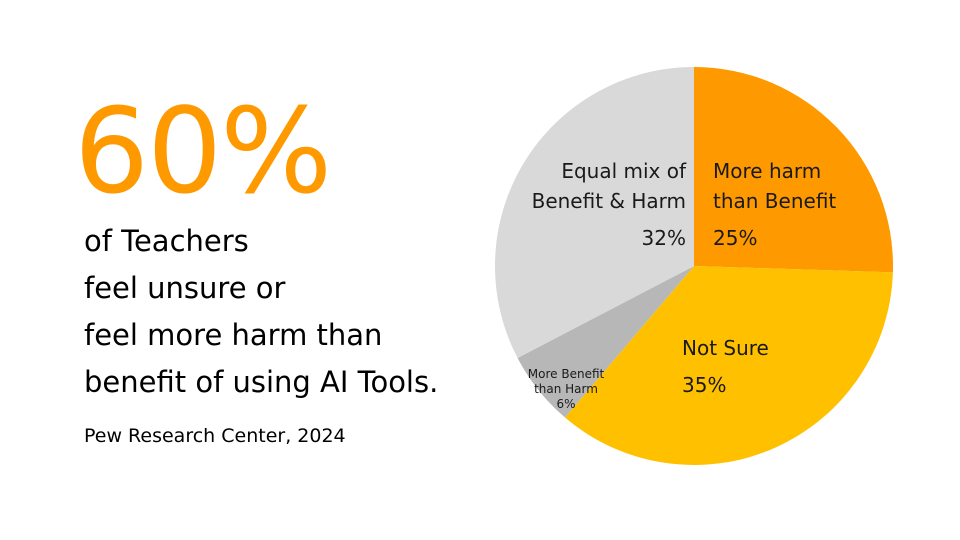 The width and height of the screenshot is (960, 540). I want to click on slice-label-text: More harm, so click(767, 171).